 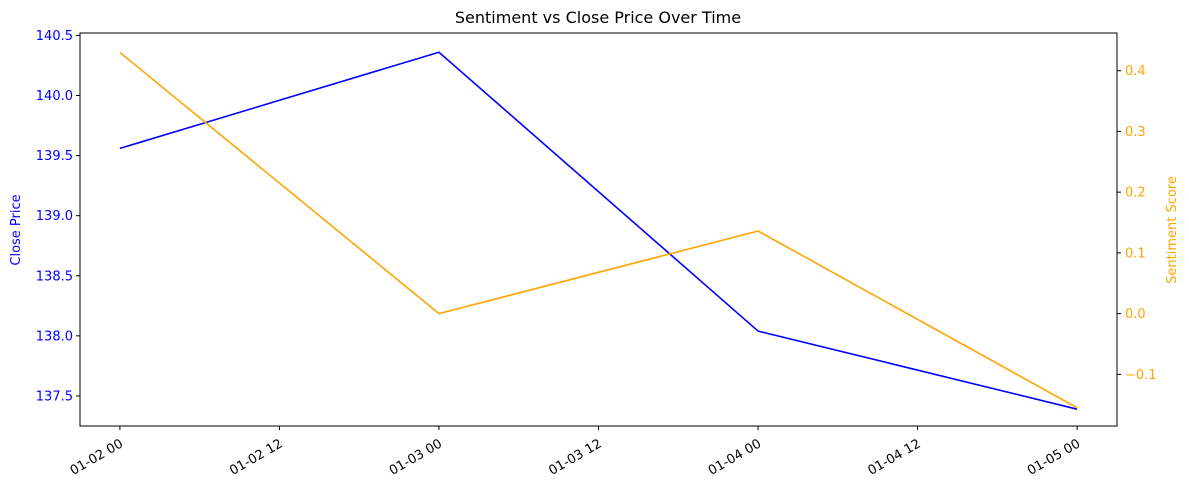 What do you see at coordinates (1137, 223) in the screenshot?
I see `right-y-axis: −0.1 0.0 0.1 0.2 0.3 0.4` at bounding box center [1137, 223].